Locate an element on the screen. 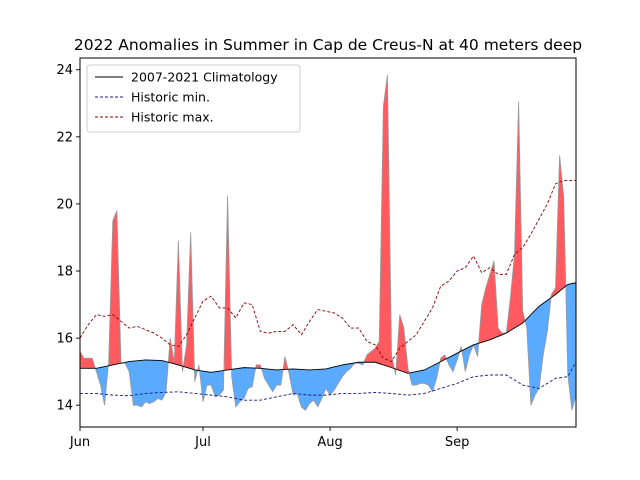  y-tick-label: 20 is located at coordinates (64, 204).